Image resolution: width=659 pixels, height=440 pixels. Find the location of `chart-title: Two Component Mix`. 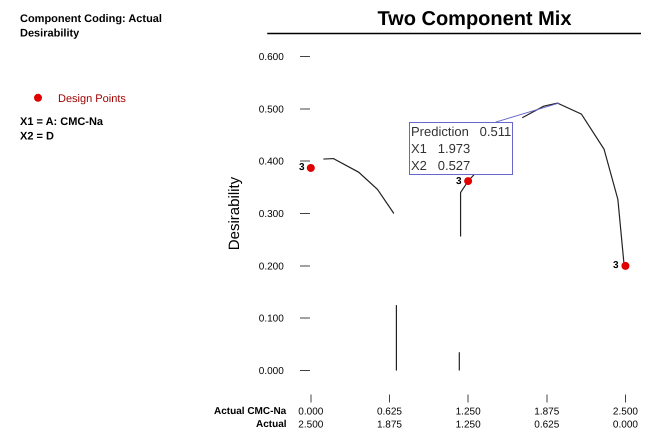

chart-title: Two Component Mix is located at coordinates (474, 19).